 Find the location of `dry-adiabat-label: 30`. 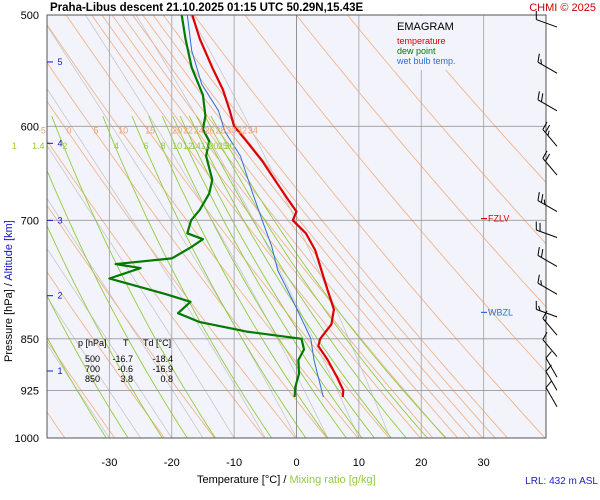

dry-adiabat-label: 30 is located at coordinates (231, 130).